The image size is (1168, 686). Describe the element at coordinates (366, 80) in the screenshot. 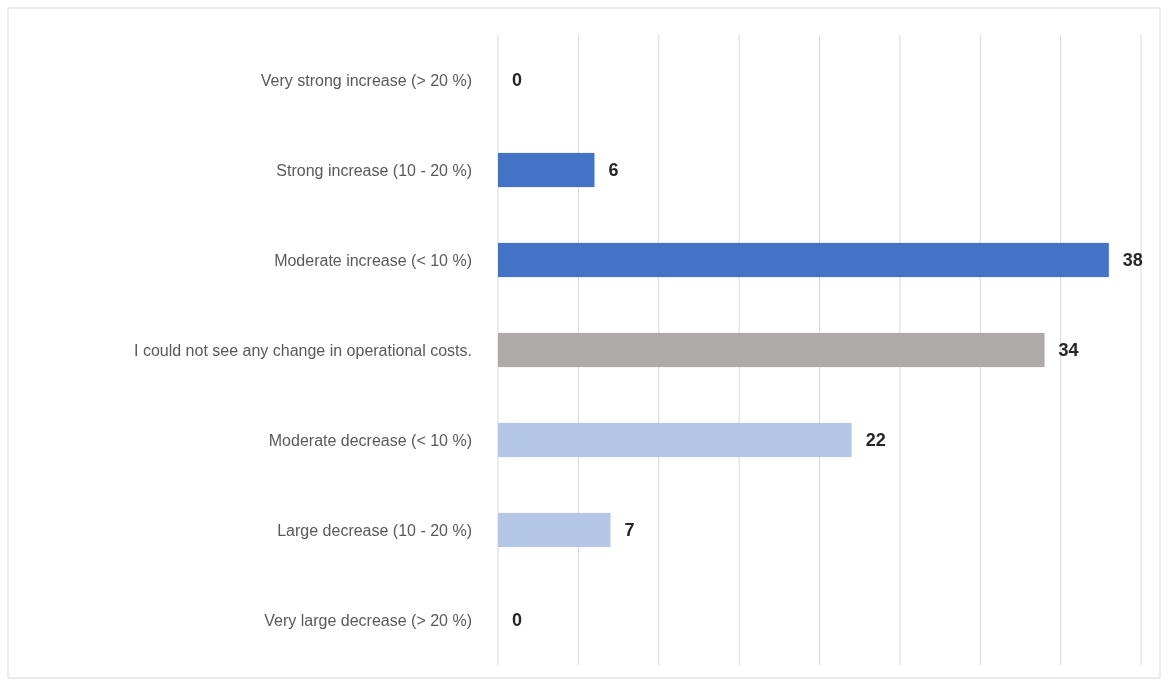

I see `y-tick-label: Very strong increase (> 20 %)` at that location.